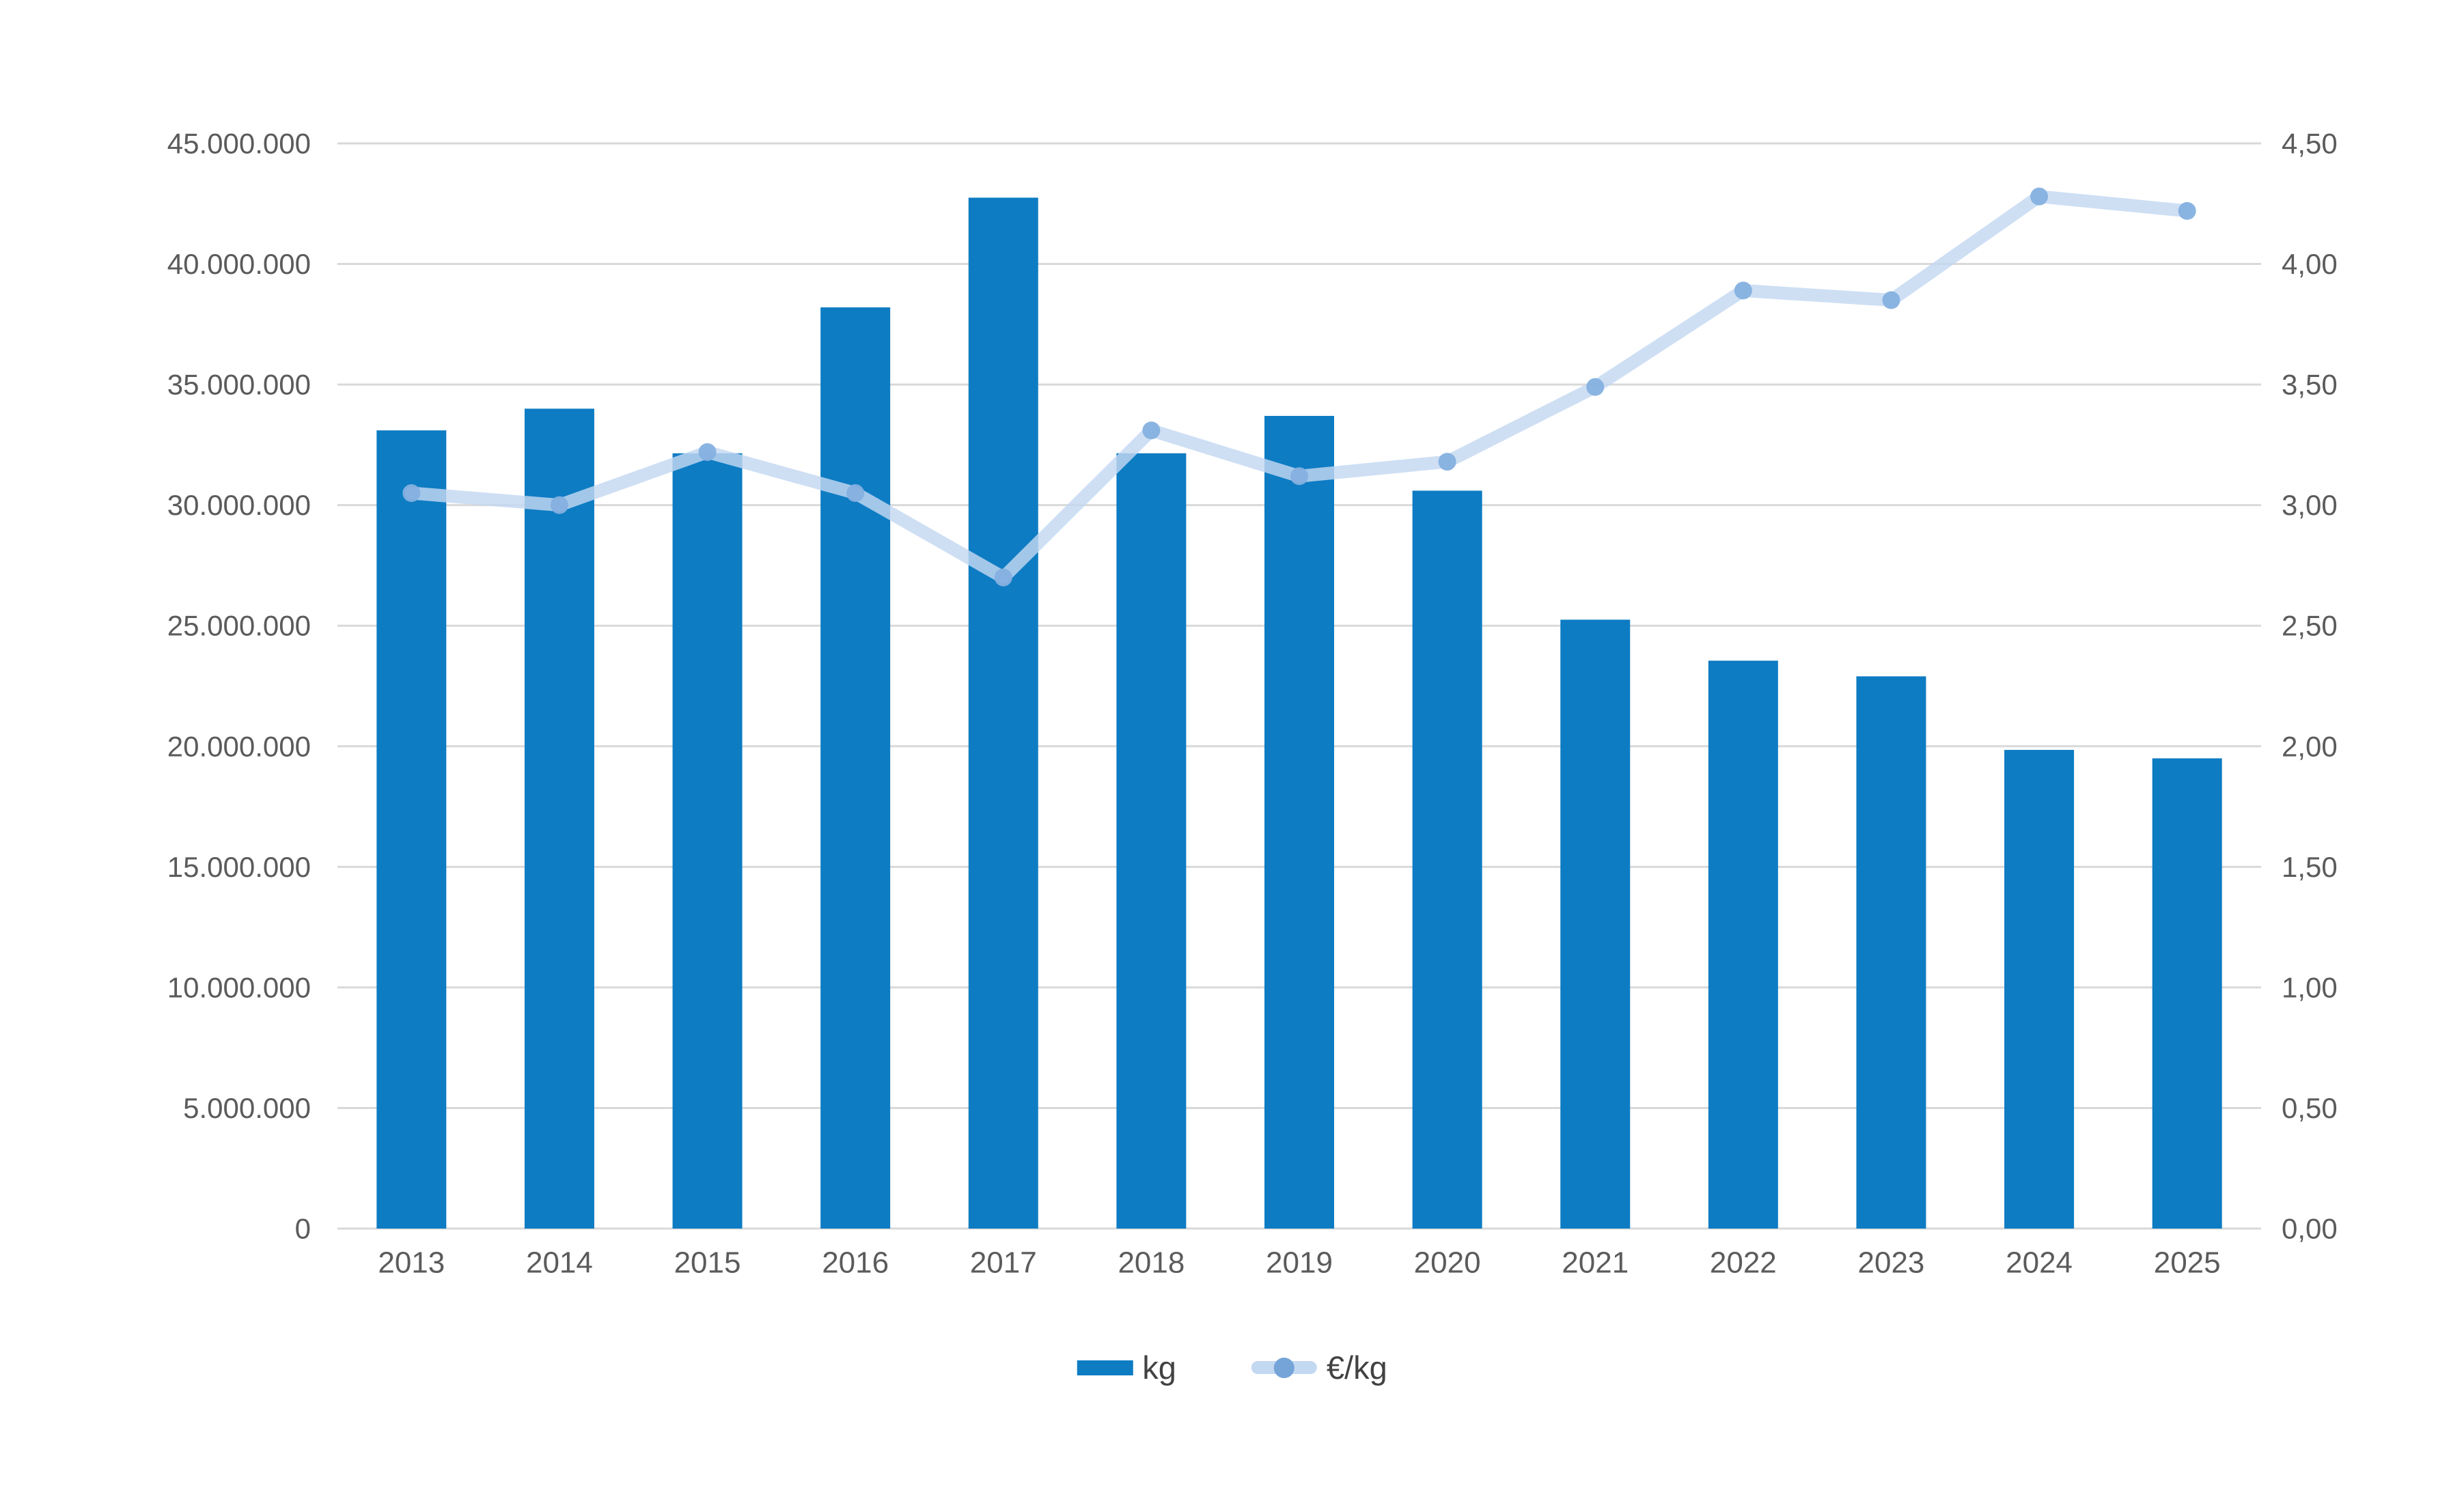 The image size is (2464, 1499). What do you see at coordinates (2040, 1263) in the screenshot?
I see `x-tick-label-2024: 2024` at bounding box center [2040, 1263].